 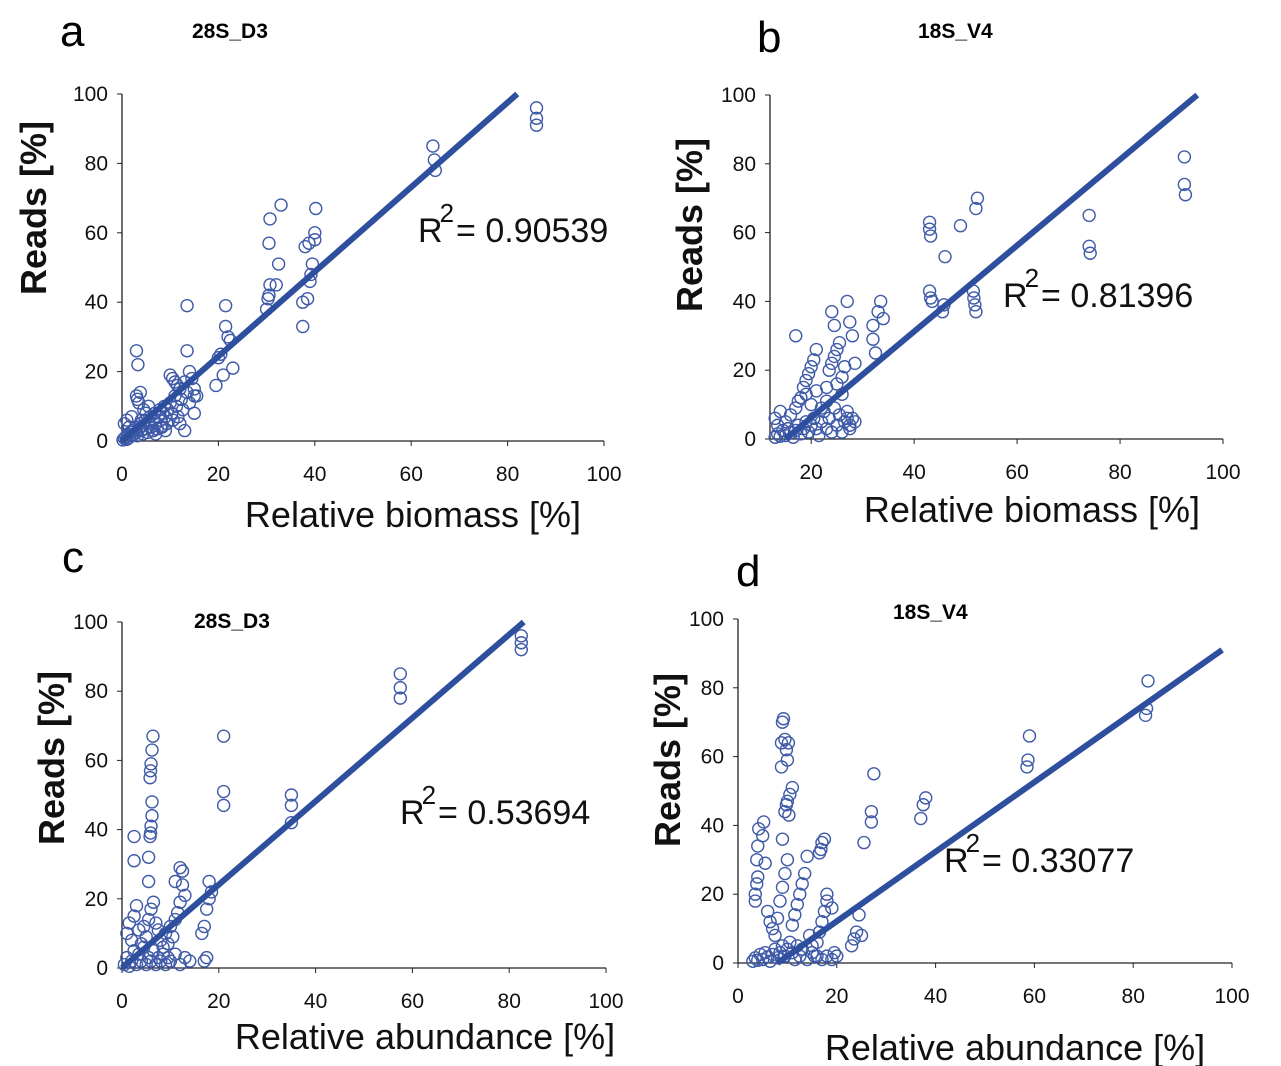 What do you see at coordinates (712, 688) in the screenshot?
I see `y-tick-label: 80` at bounding box center [712, 688].